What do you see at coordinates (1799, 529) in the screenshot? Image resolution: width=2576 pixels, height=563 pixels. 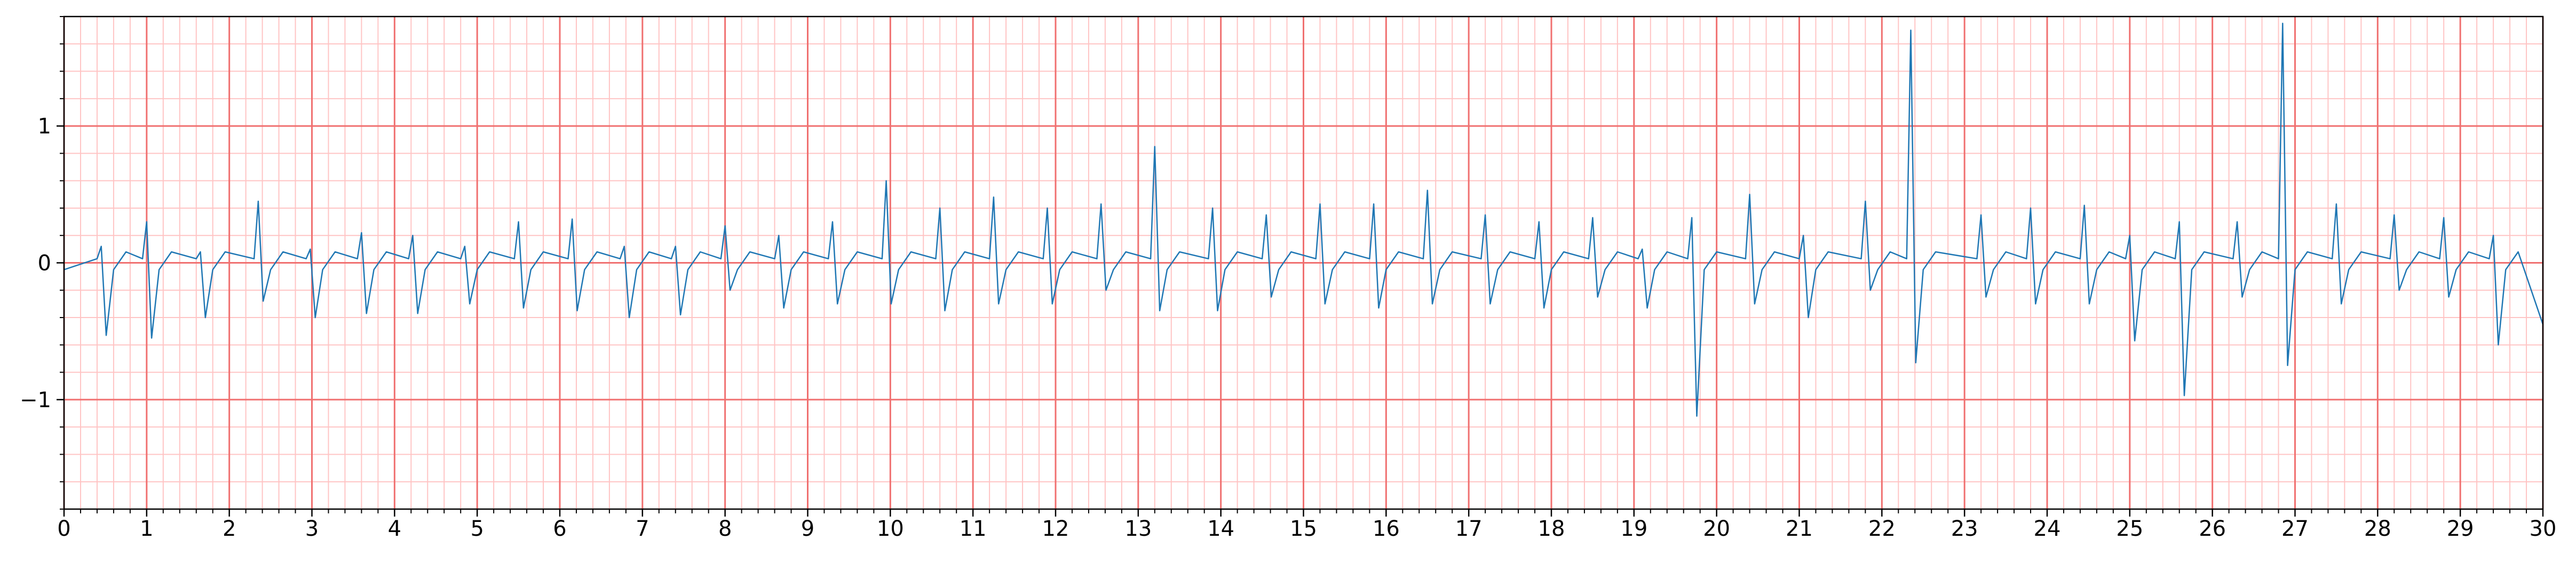 I see `x-tick-label: 21` at bounding box center [1799, 529].